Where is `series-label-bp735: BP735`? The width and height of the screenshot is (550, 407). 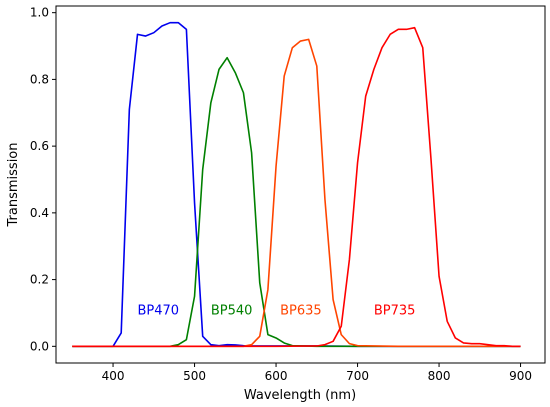 series-label-bp735: BP735 is located at coordinates (395, 311).